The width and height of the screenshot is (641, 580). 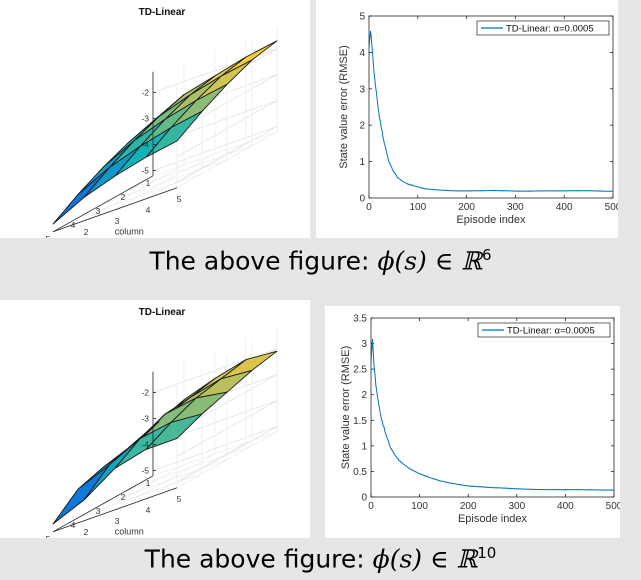 I want to click on y-tick-label: 0.5, so click(x=360, y=472).